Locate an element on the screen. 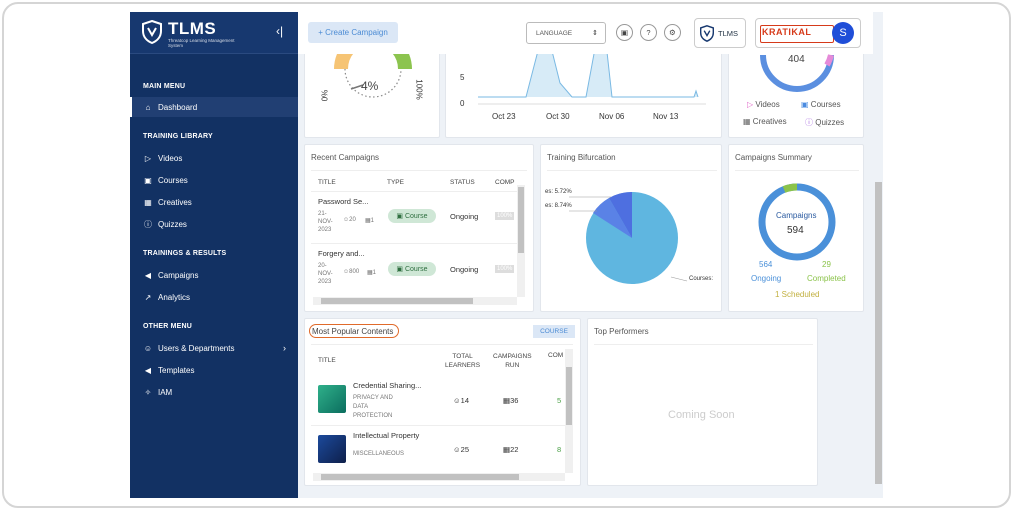 This screenshot has width=1013, height=510. avatar: S is located at coordinates (843, 33).